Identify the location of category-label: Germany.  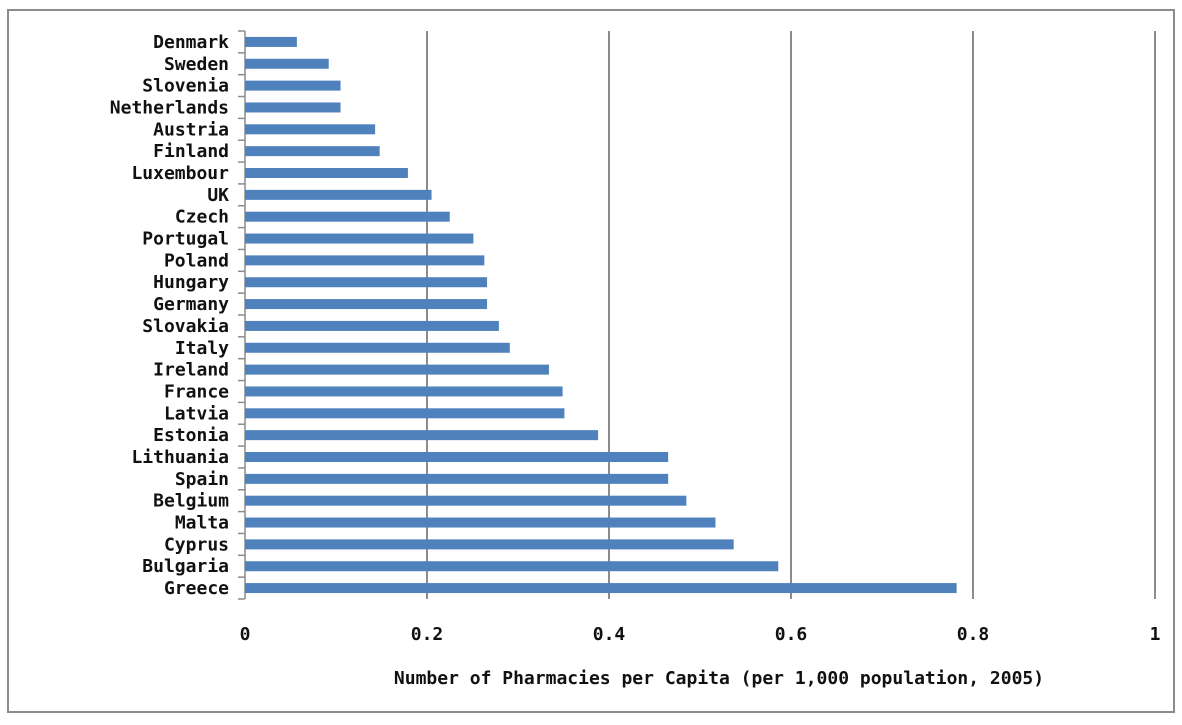
(191, 304).